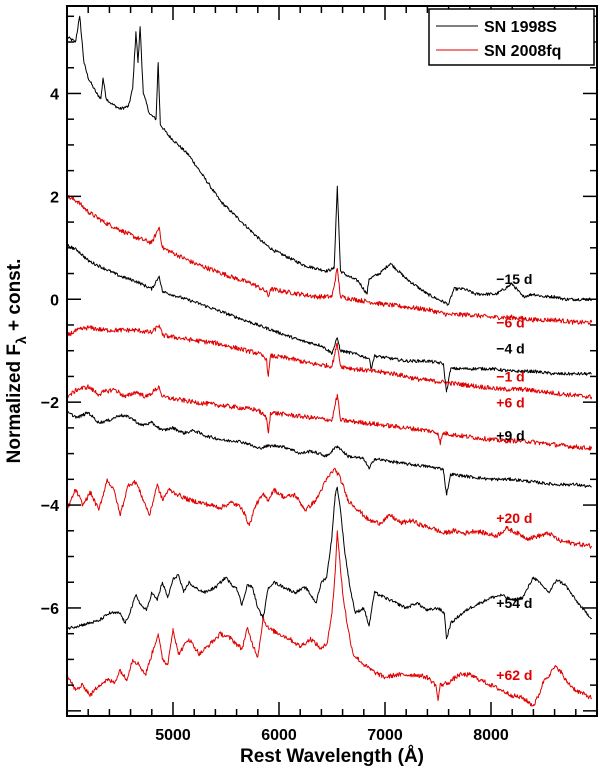  I want to click on phase-label-2: −4 d, so click(510, 348).